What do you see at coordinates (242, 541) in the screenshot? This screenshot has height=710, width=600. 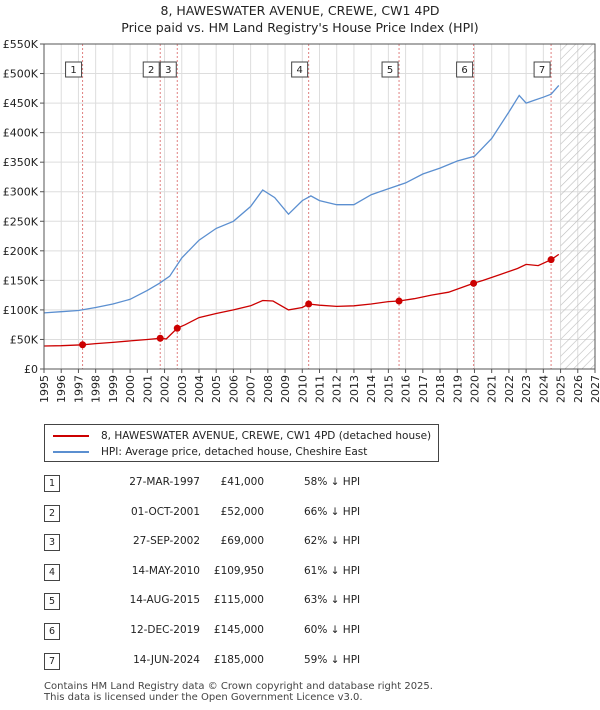 I see `sale-price: £69,000` at bounding box center [242, 541].